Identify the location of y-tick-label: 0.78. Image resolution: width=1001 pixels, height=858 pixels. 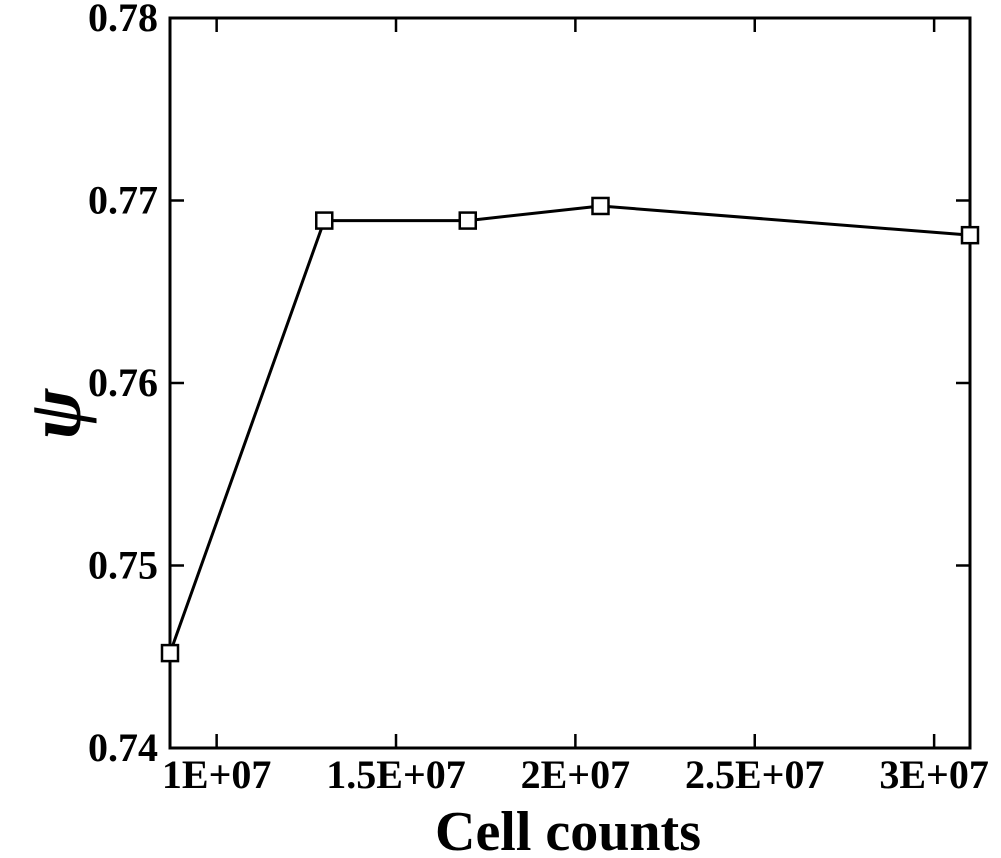
(123, 20).